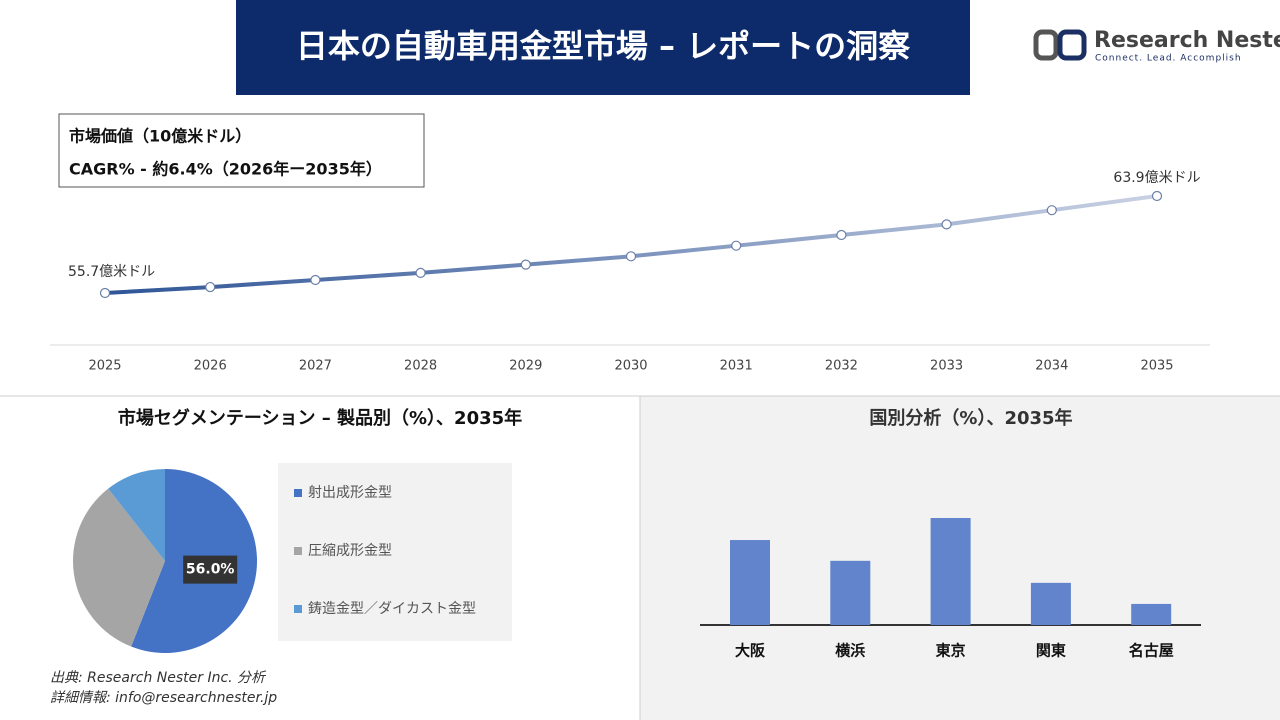 The height and width of the screenshot is (720, 1280). What do you see at coordinates (395, 552) in the screenshot?
I see `legend-bg` at bounding box center [395, 552].